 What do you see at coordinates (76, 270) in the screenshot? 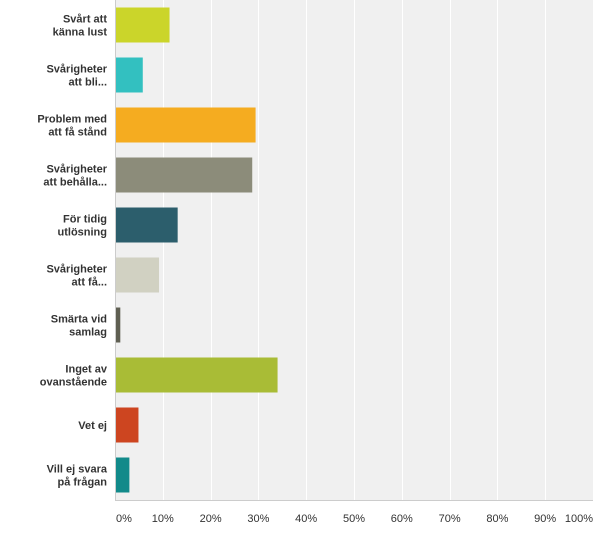
I see `category-label-5-line-0: Svårigheter` at bounding box center [76, 270].